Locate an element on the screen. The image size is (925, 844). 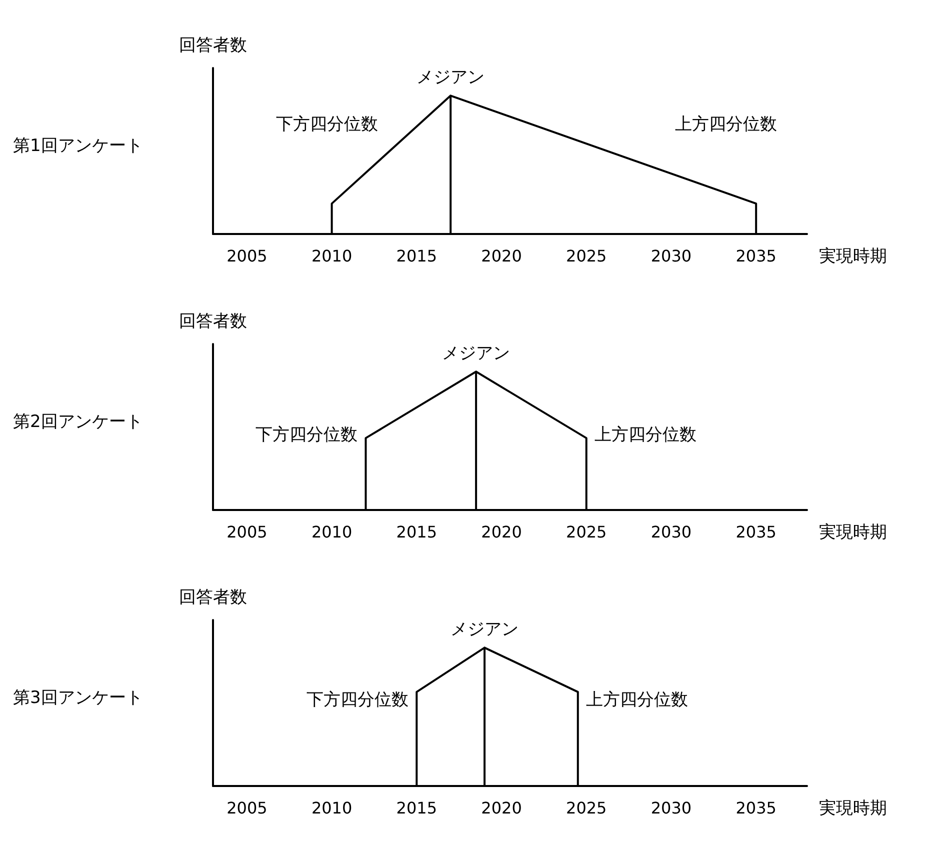
text: 第3回アンケート is located at coordinates (78, 698).